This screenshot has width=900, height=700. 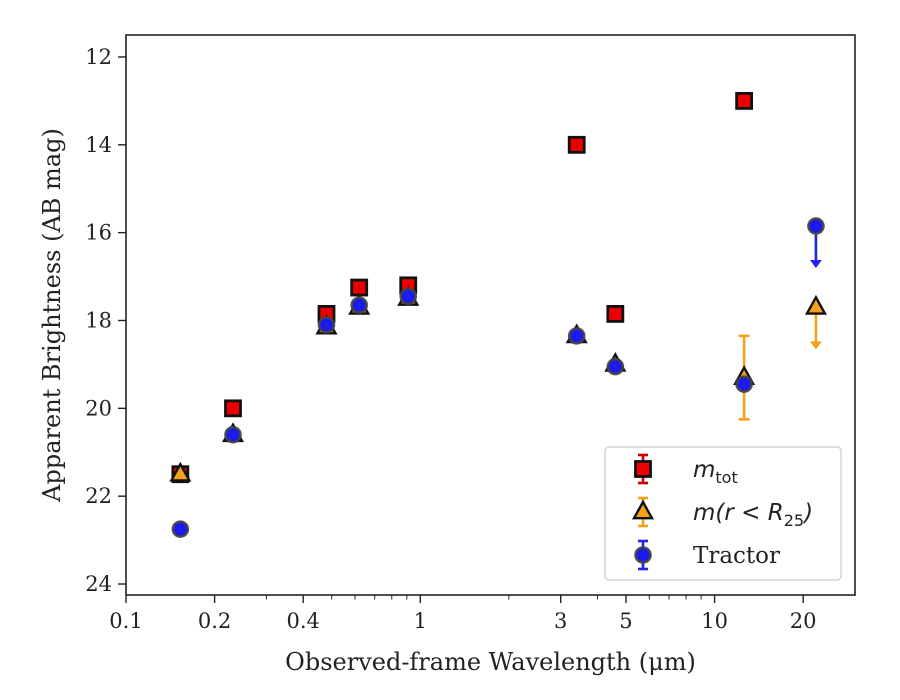 I want to click on legend: mtot m(r < R25) Tractor, so click(x=723, y=513).